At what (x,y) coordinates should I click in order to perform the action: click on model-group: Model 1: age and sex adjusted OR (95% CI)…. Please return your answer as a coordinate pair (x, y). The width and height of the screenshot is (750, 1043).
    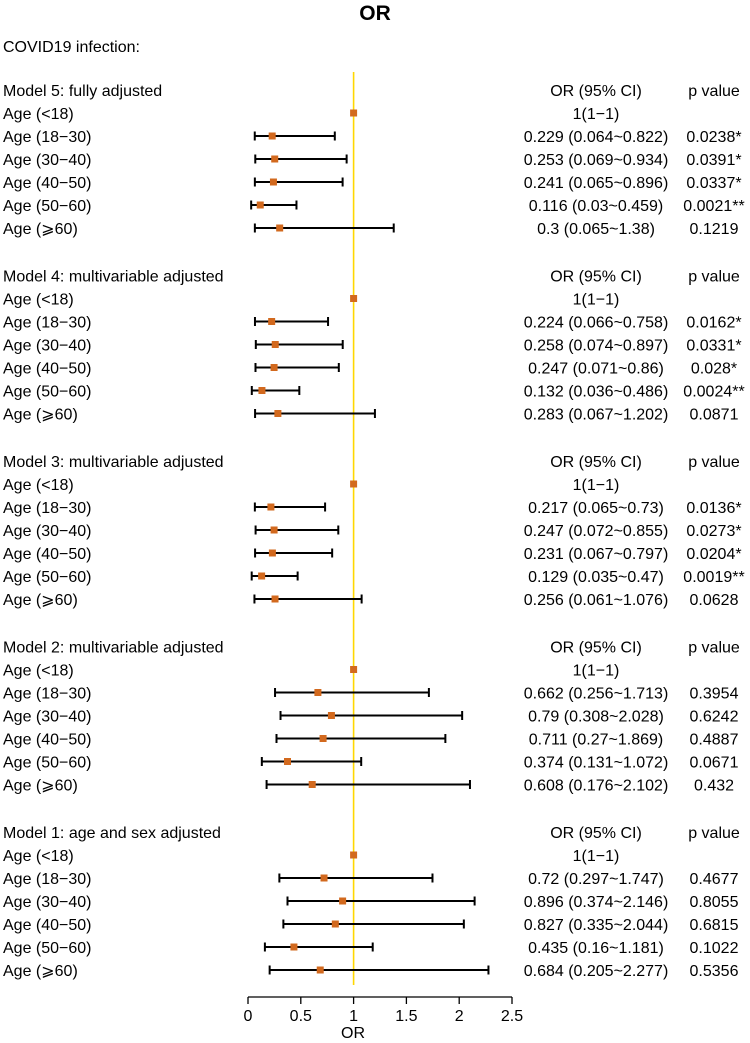
    Looking at the image, I should click on (371, 902).